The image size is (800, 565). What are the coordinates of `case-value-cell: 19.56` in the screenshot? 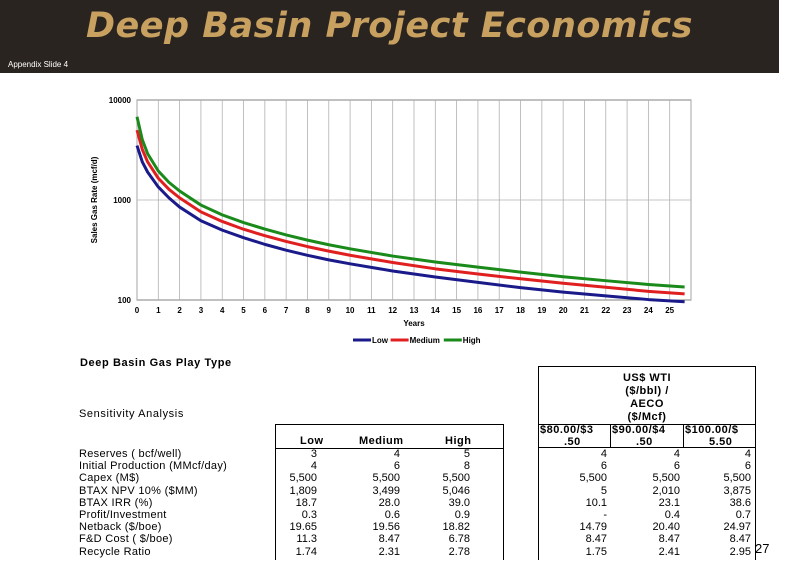 It's located at (386, 527).